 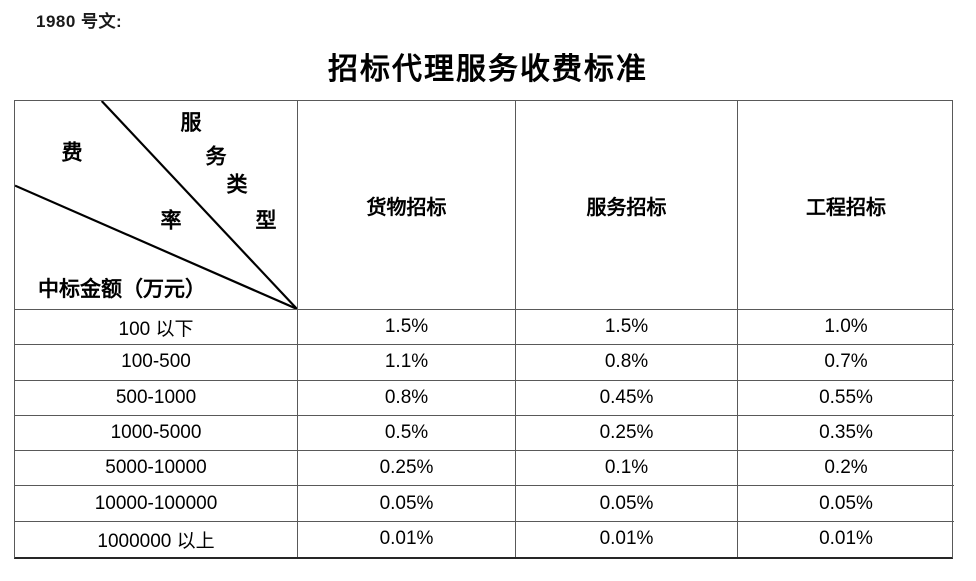 What do you see at coordinates (407, 433) in the screenshot?
I see `rate-cell: 0.5%` at bounding box center [407, 433].